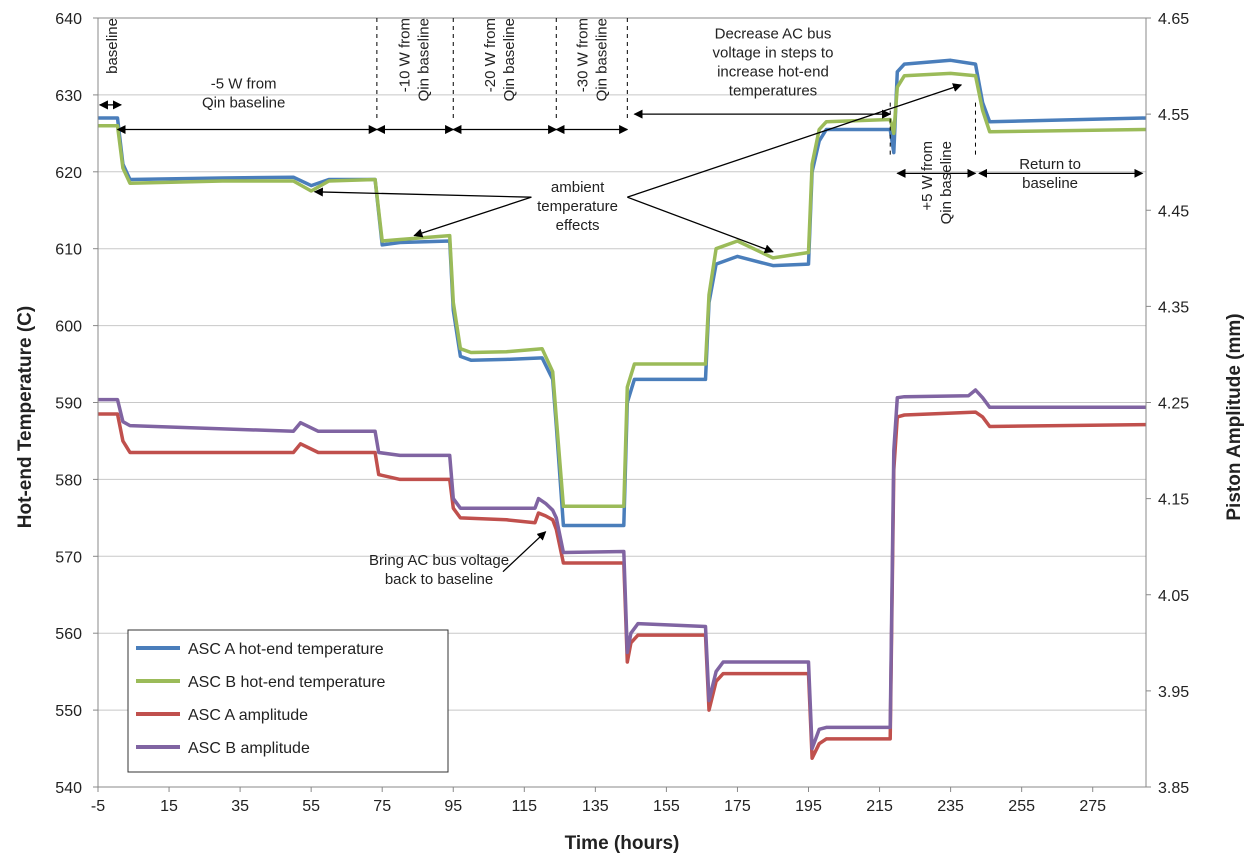 This screenshot has height=857, width=1255. I want to click on y-tick-label: 580, so click(68, 480).